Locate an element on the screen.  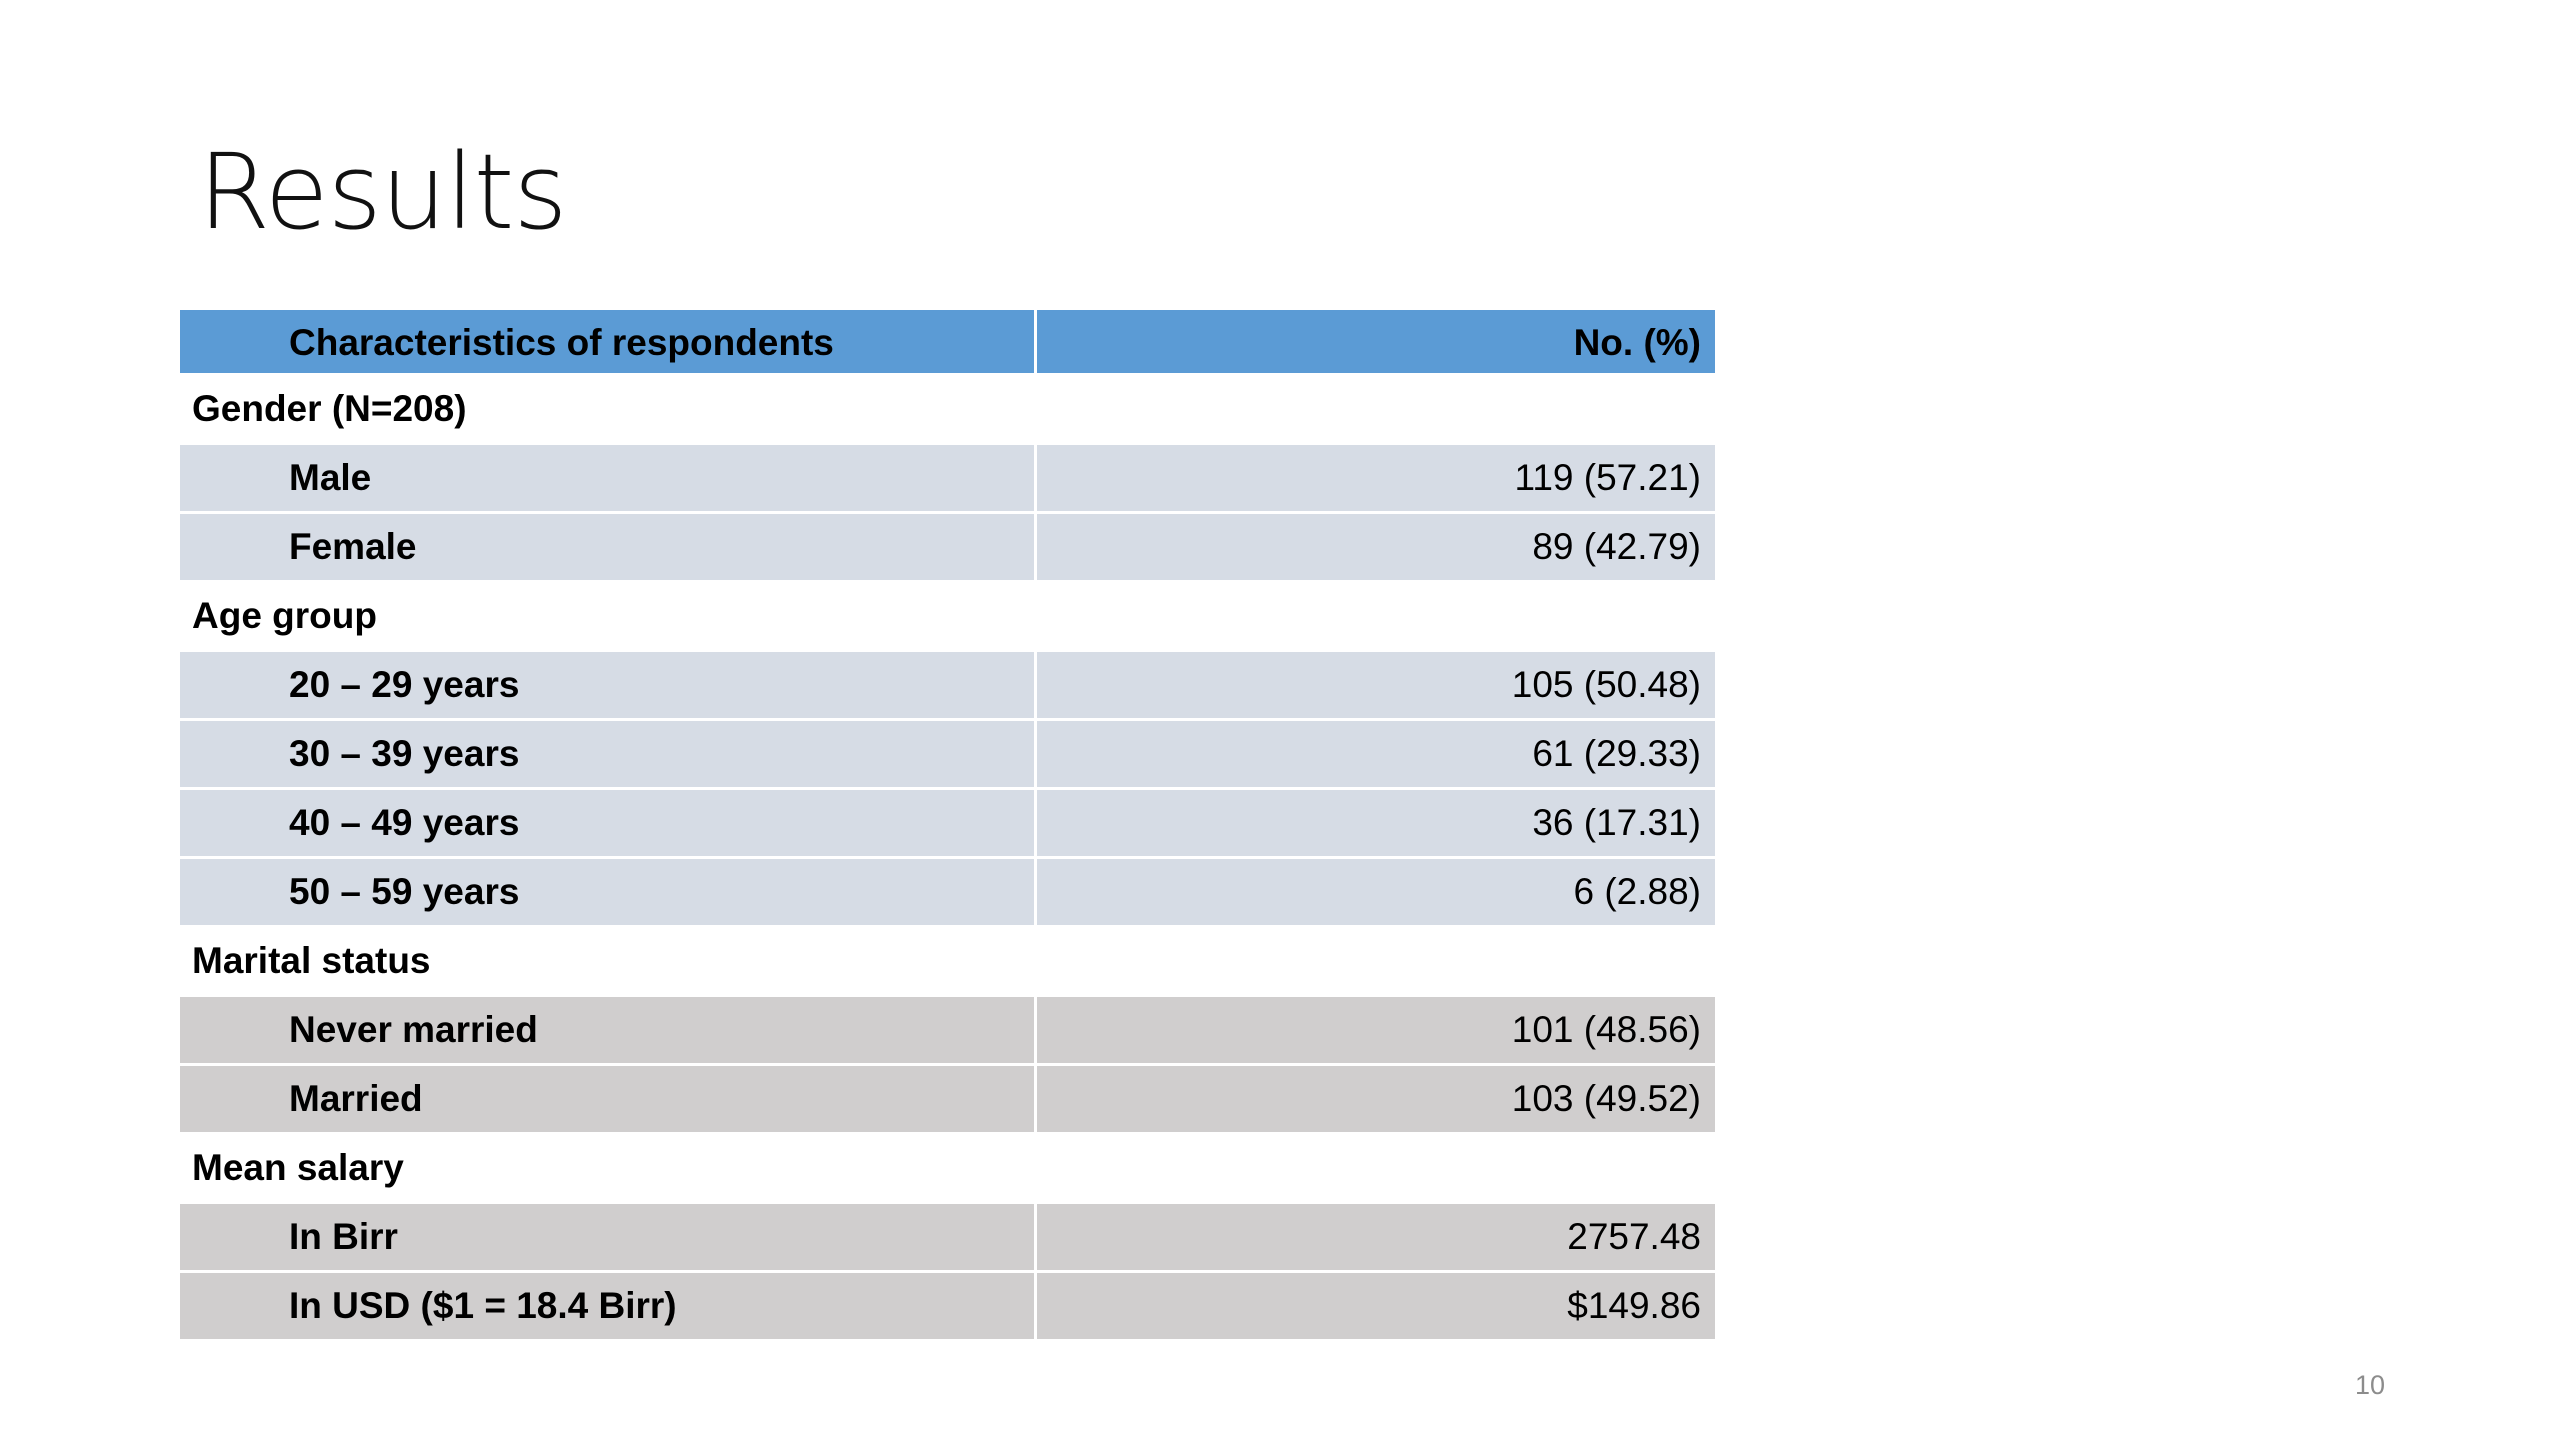
table-row: Male 119 (57.21) is located at coordinates (947, 479).